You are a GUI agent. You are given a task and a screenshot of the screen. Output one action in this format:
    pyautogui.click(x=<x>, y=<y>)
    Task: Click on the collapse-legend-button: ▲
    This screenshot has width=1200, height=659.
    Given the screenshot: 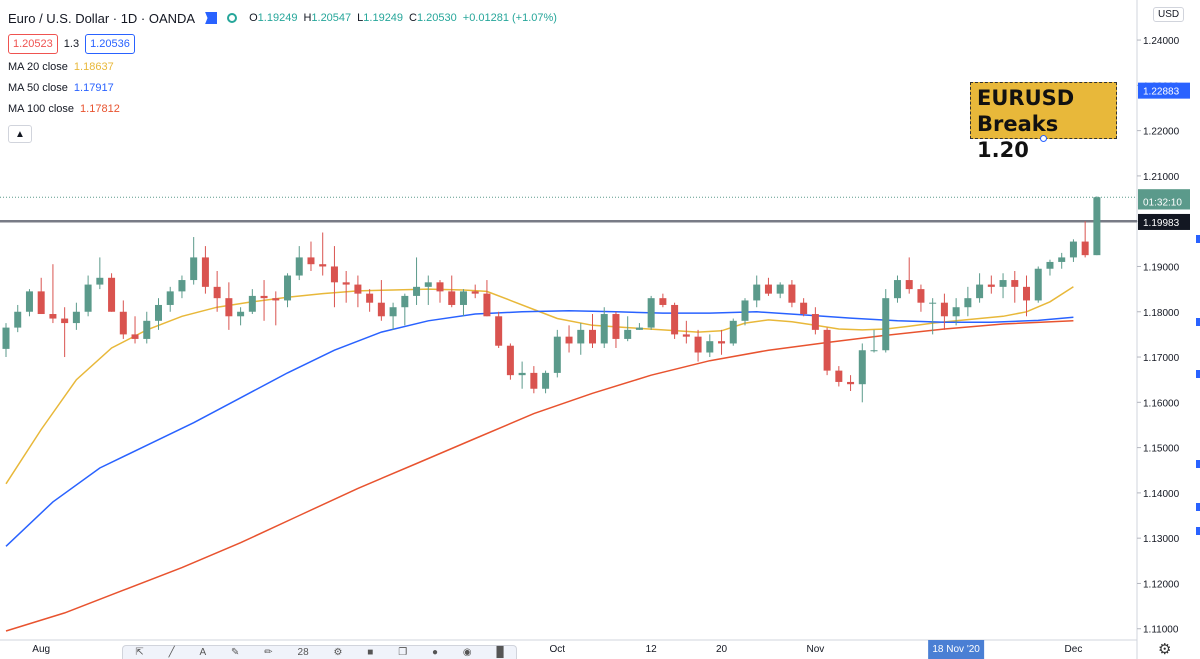 What is the action you would take?
    pyautogui.click(x=20, y=134)
    